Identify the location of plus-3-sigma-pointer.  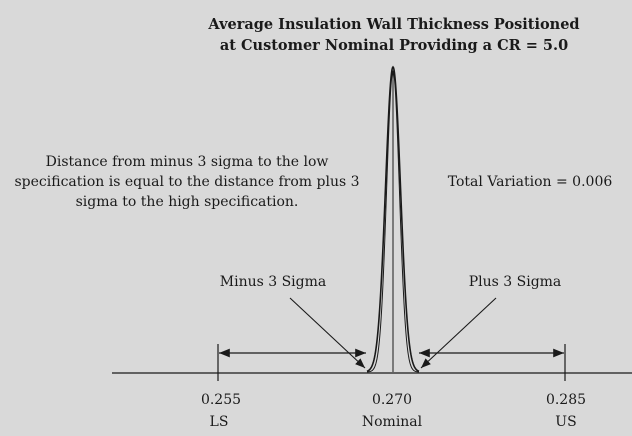
(458, 333).